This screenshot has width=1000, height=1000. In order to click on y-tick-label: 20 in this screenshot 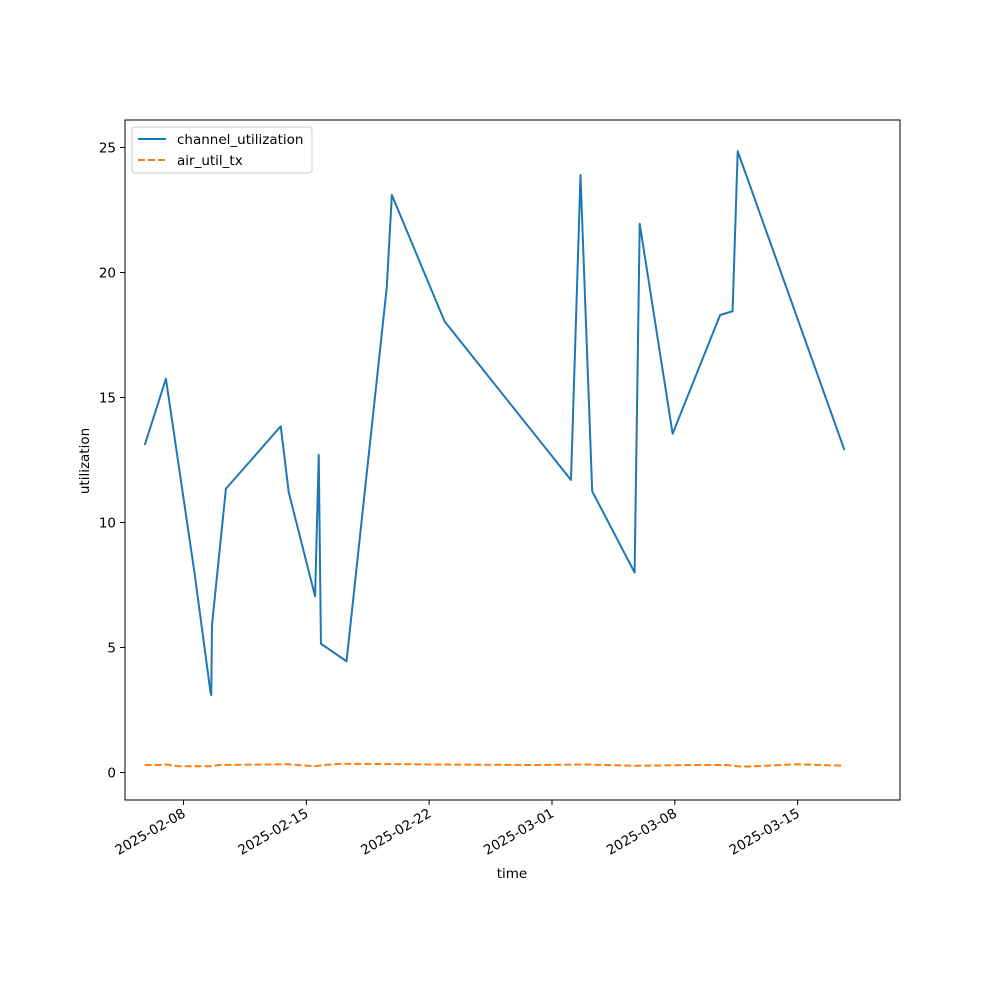, I will do `click(107, 274)`.